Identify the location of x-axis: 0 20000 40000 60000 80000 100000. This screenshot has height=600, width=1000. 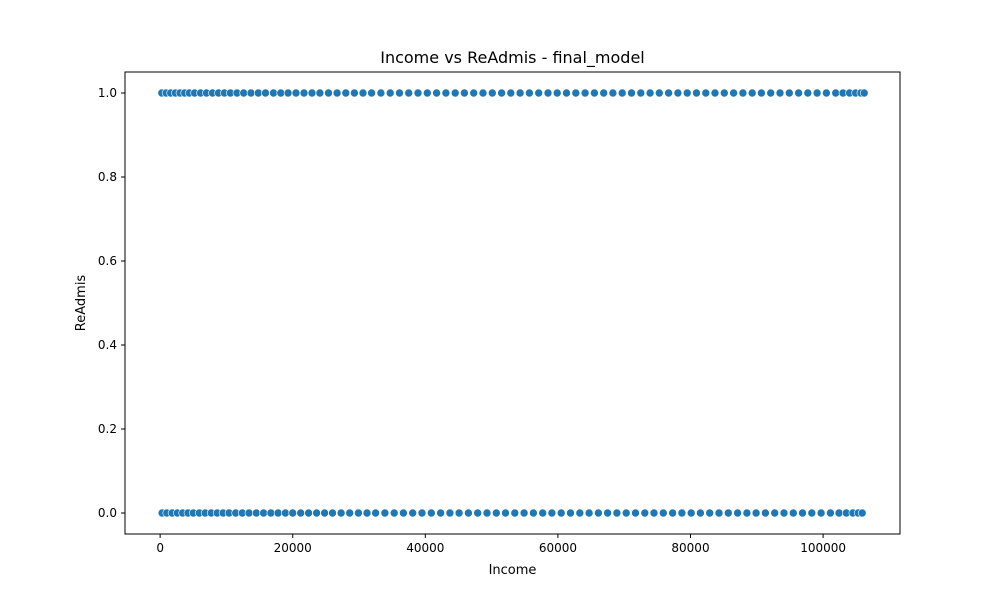
(501, 544).